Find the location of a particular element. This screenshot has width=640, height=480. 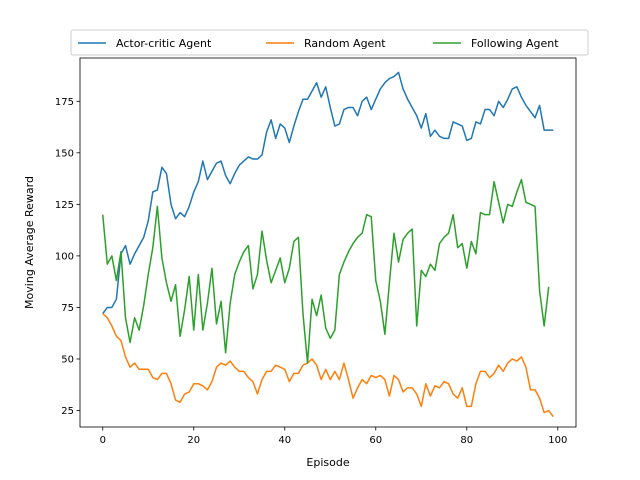

y-tick-label: 150 is located at coordinates (64, 153).